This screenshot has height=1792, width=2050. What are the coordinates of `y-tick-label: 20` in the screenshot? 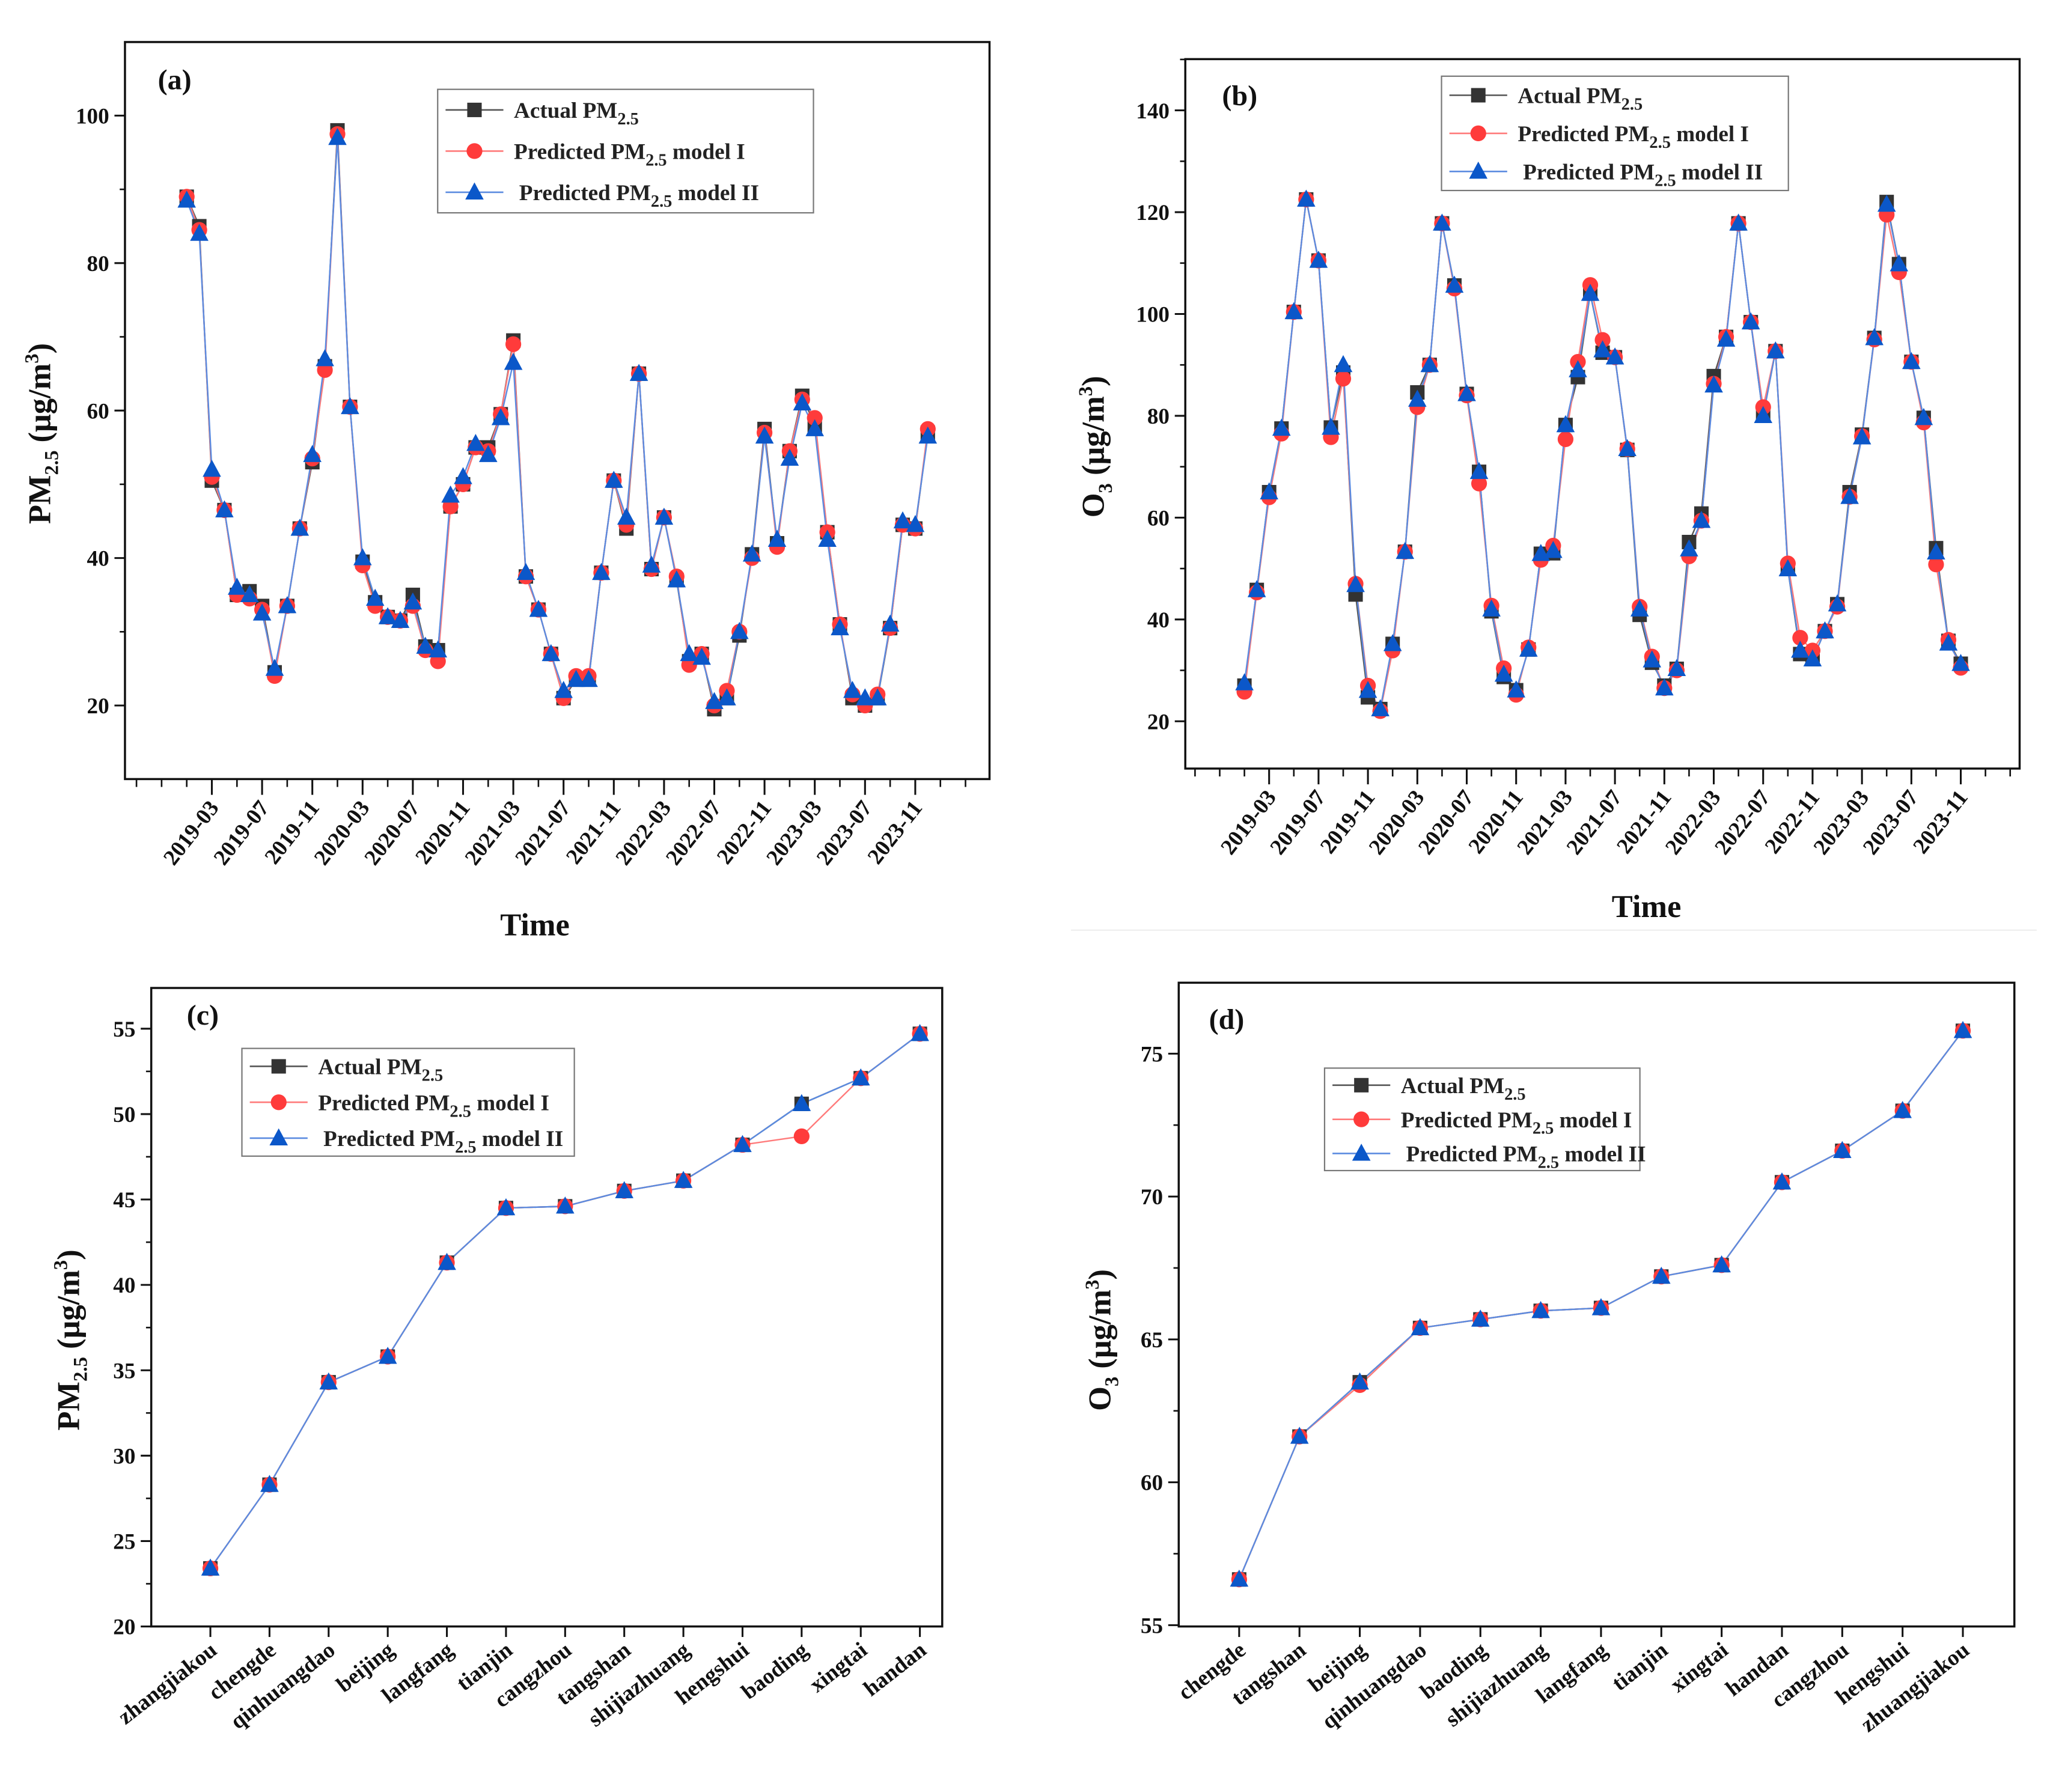 It's located at (1158, 722).